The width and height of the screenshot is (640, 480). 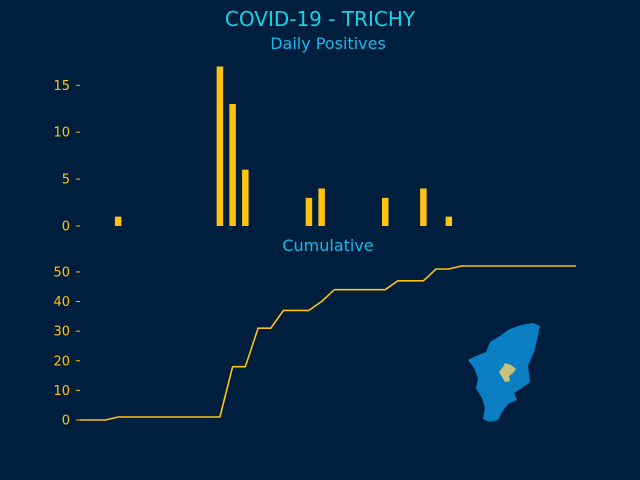 What do you see at coordinates (61, 302) in the screenshot?
I see `cumulative-ytick-label: 40` at bounding box center [61, 302].